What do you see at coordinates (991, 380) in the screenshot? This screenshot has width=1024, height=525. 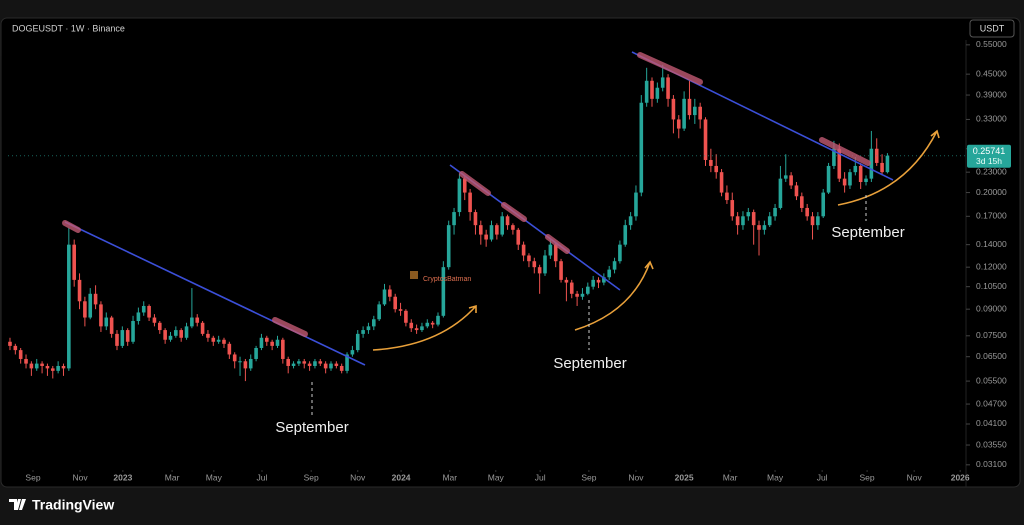 I see `y-tick-label: 0.05500` at bounding box center [991, 380].